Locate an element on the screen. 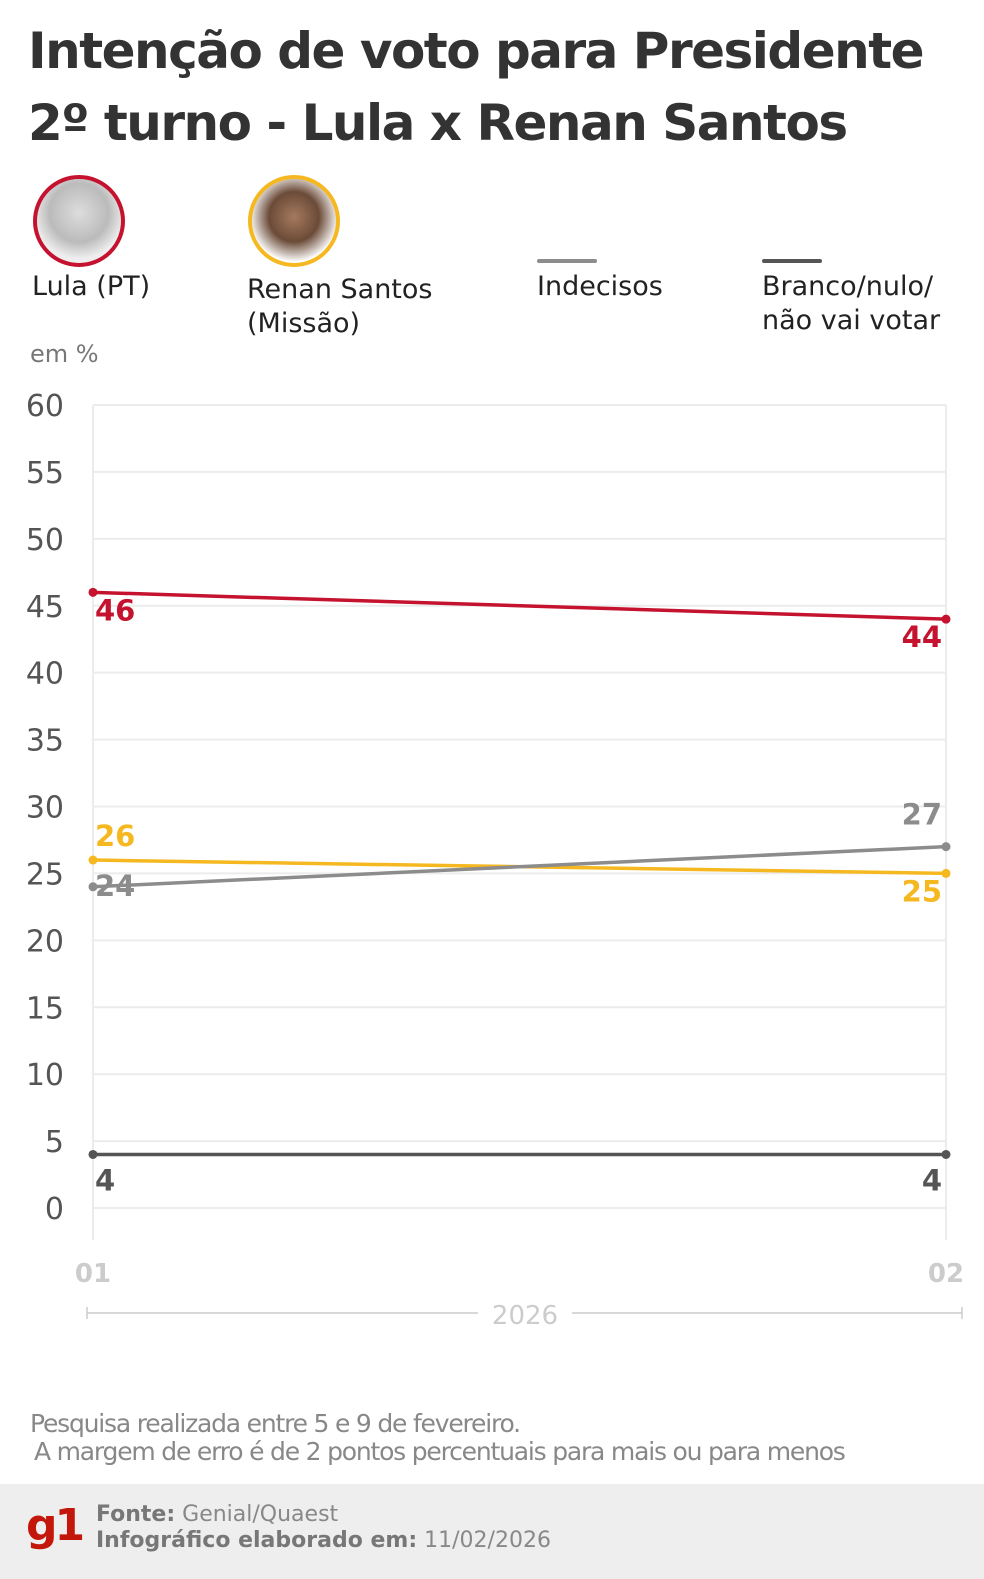 This screenshot has width=984, height=1579. data-label: 25 is located at coordinates (922, 891).